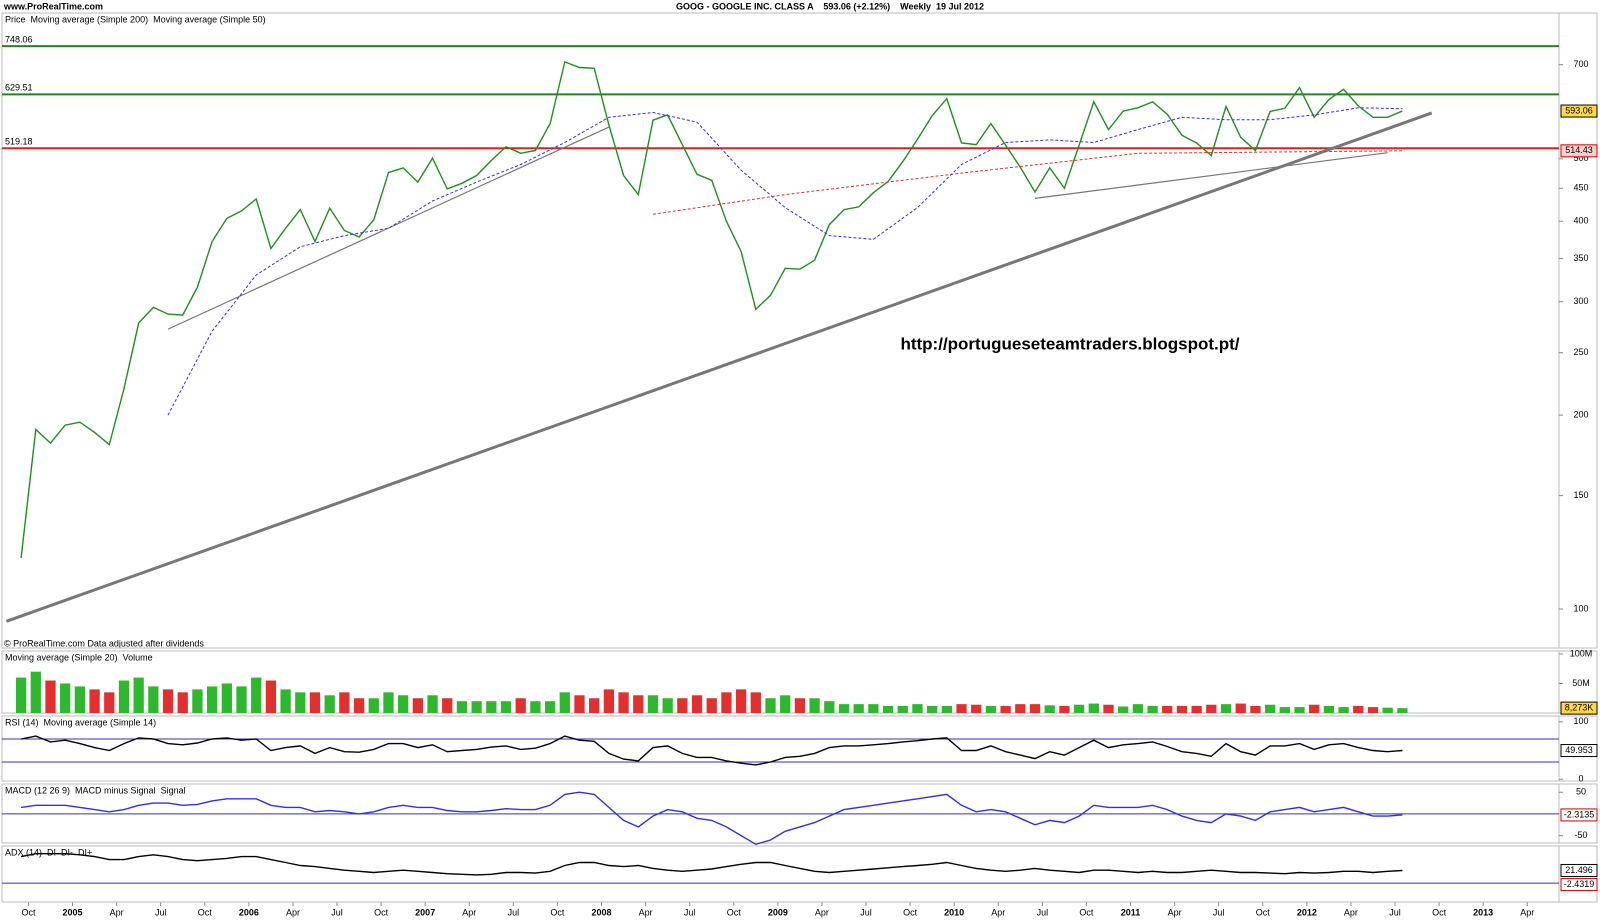 The height and width of the screenshot is (920, 1600). Describe the element at coordinates (1579, 707) in the screenshot. I see `value-box-label: 8,273K` at that location.